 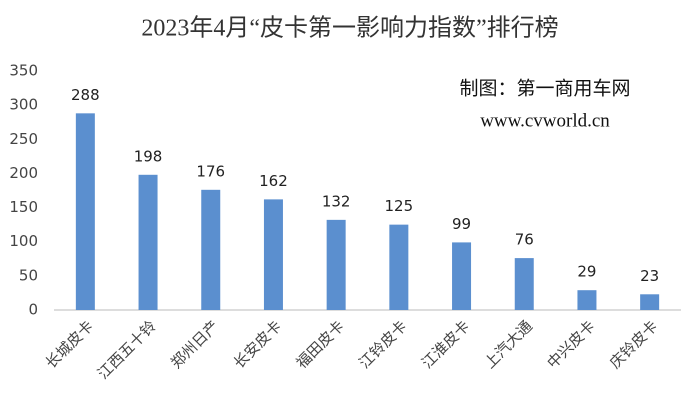 I want to click on data-label: 76, so click(x=524, y=240).